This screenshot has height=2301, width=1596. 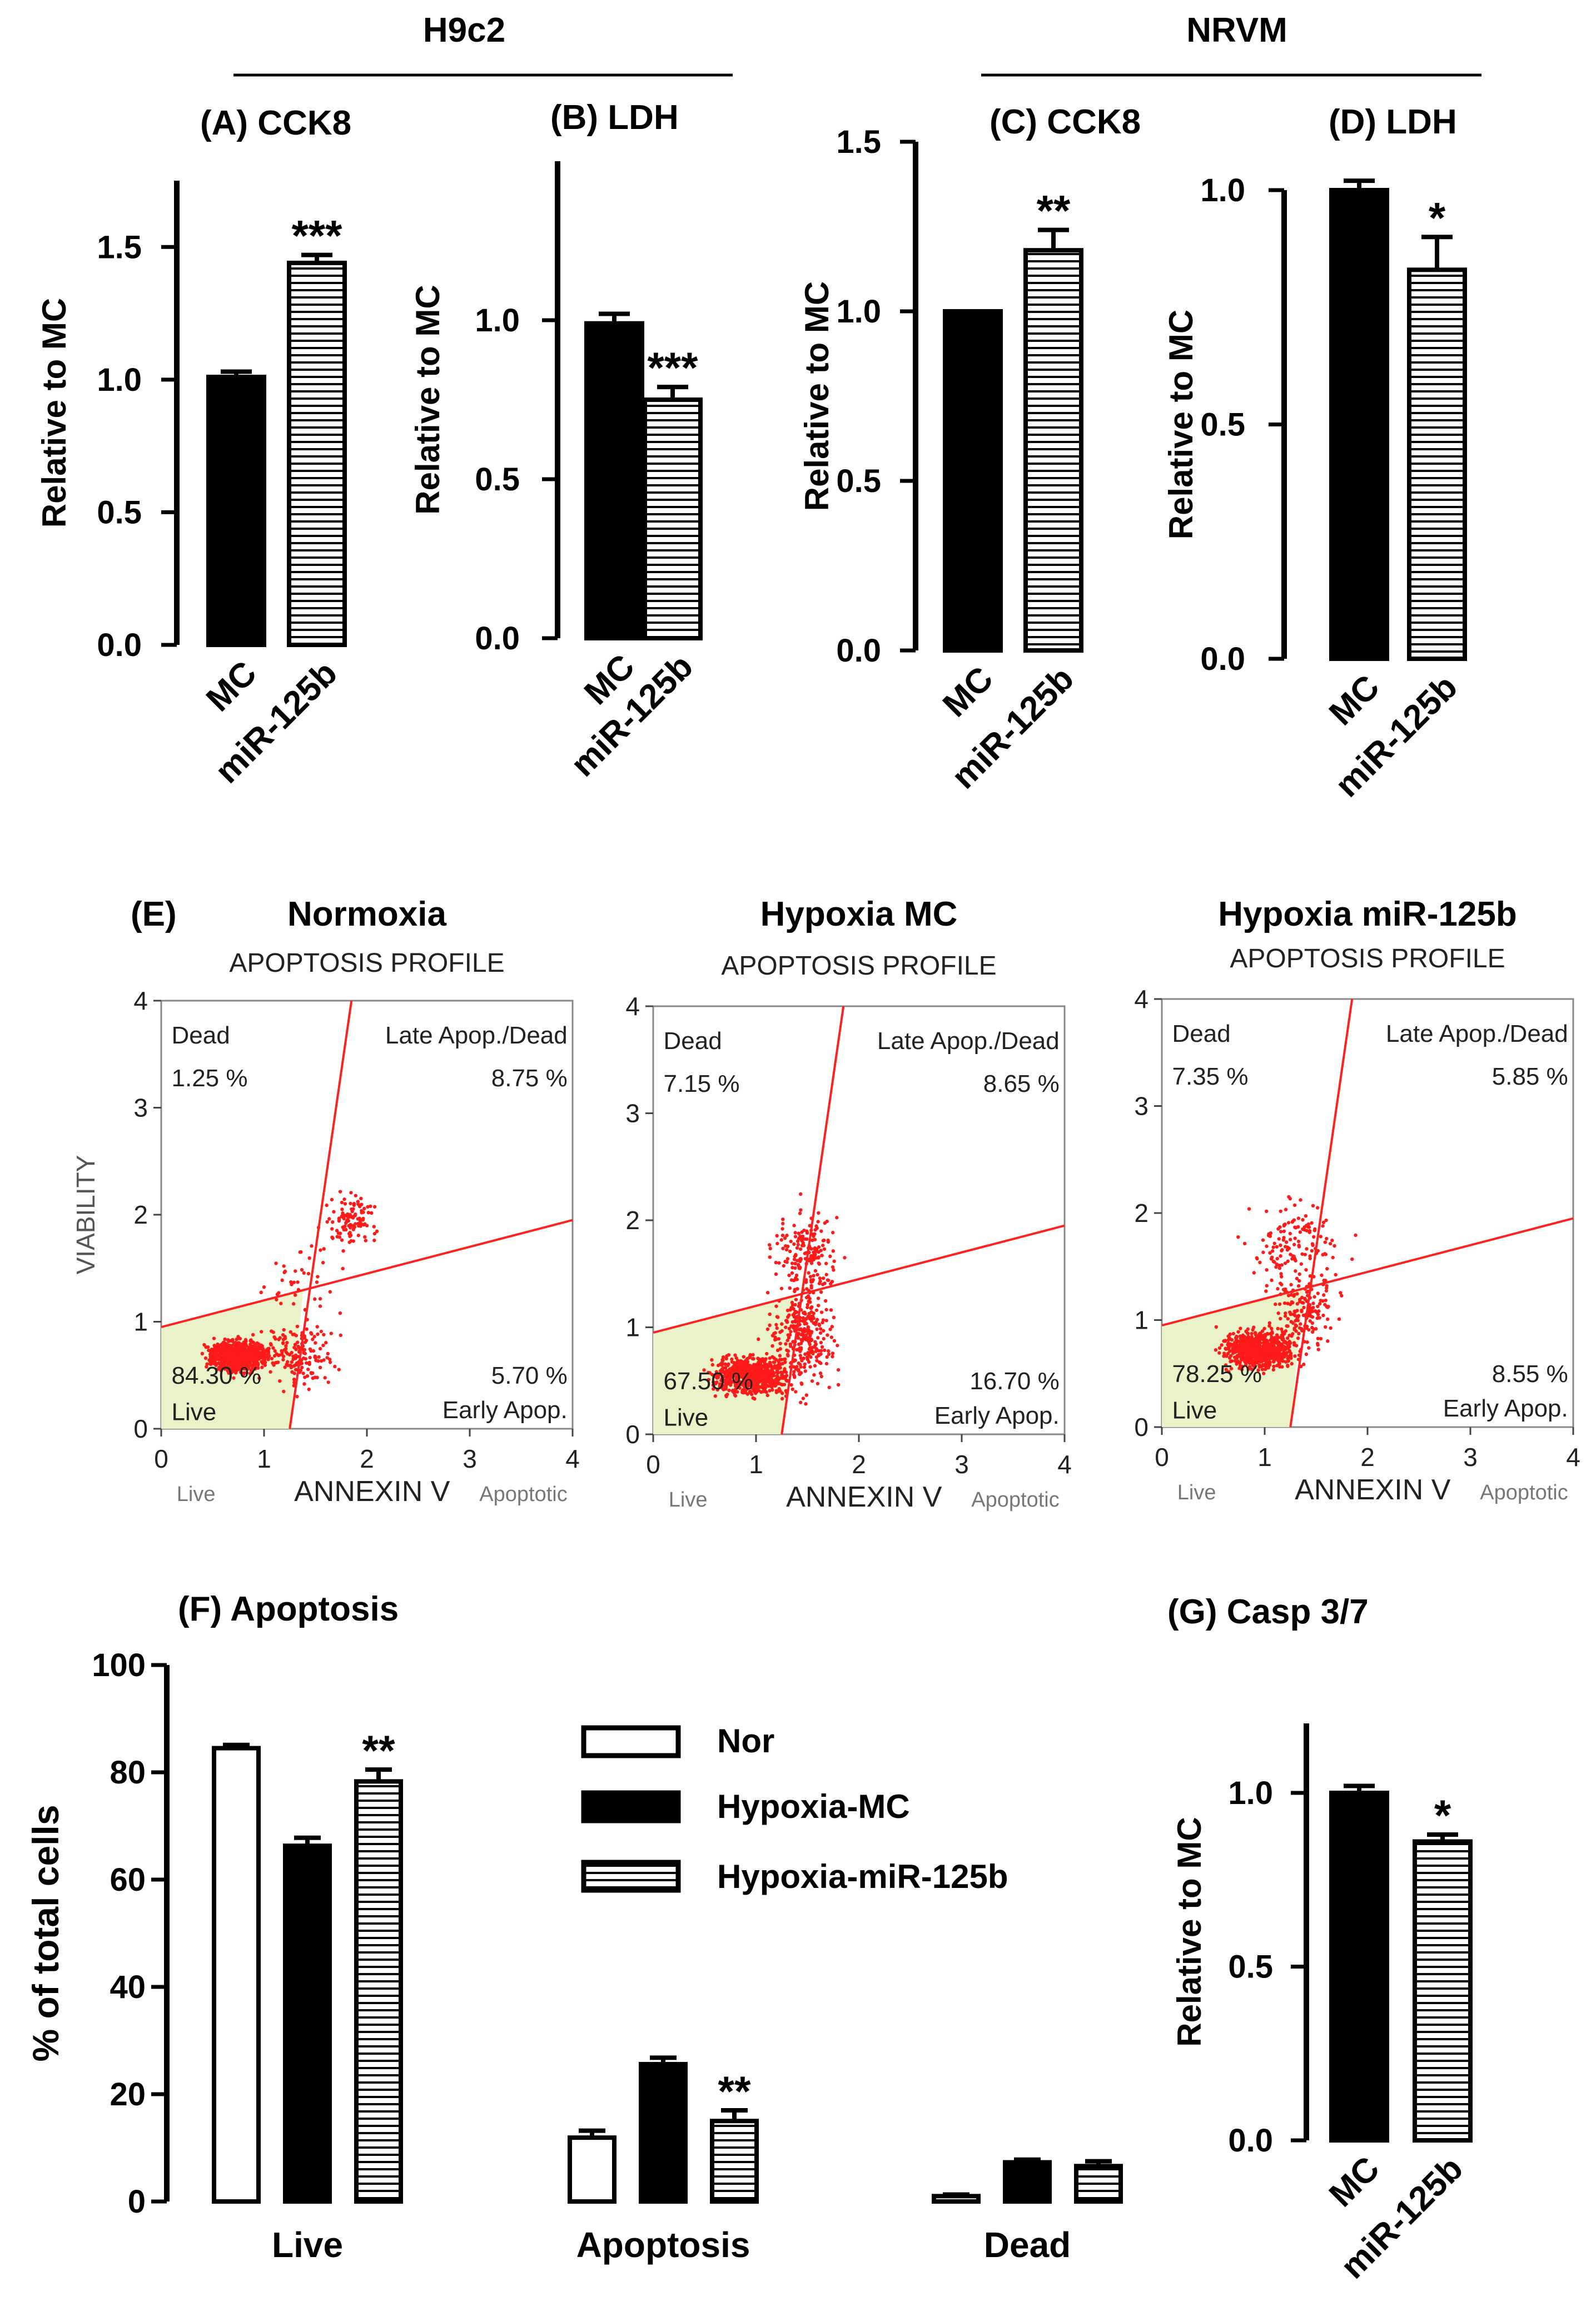 What do you see at coordinates (956, 2199) in the screenshot?
I see `bar-dead-nor` at bounding box center [956, 2199].